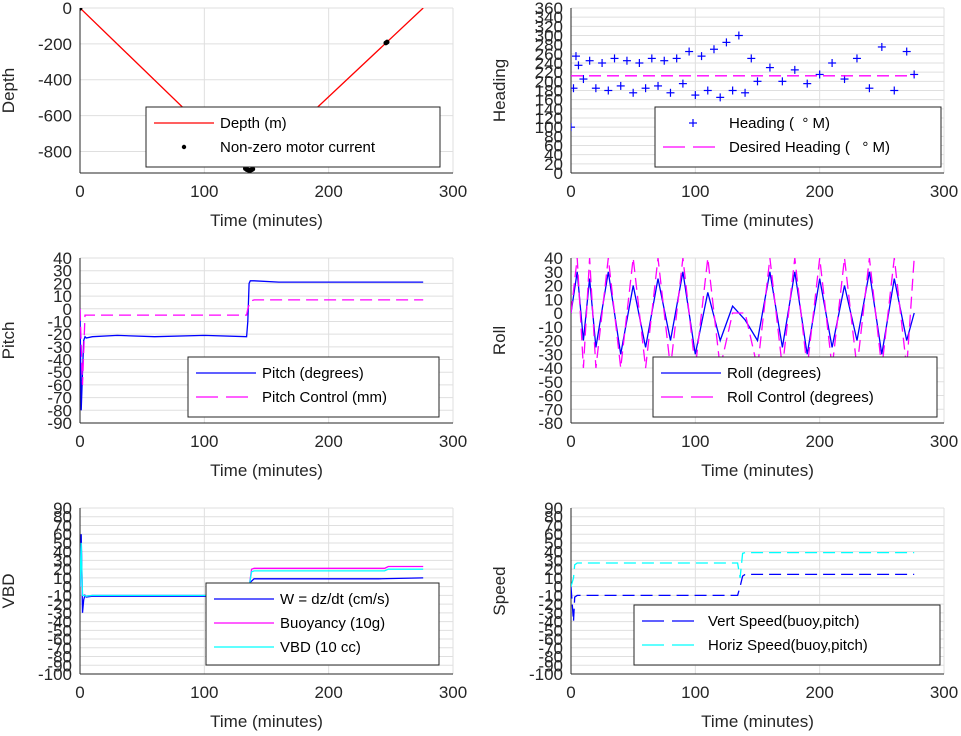  What do you see at coordinates (549, 36) in the screenshot?
I see `y-tick-label: 300` at bounding box center [549, 36].